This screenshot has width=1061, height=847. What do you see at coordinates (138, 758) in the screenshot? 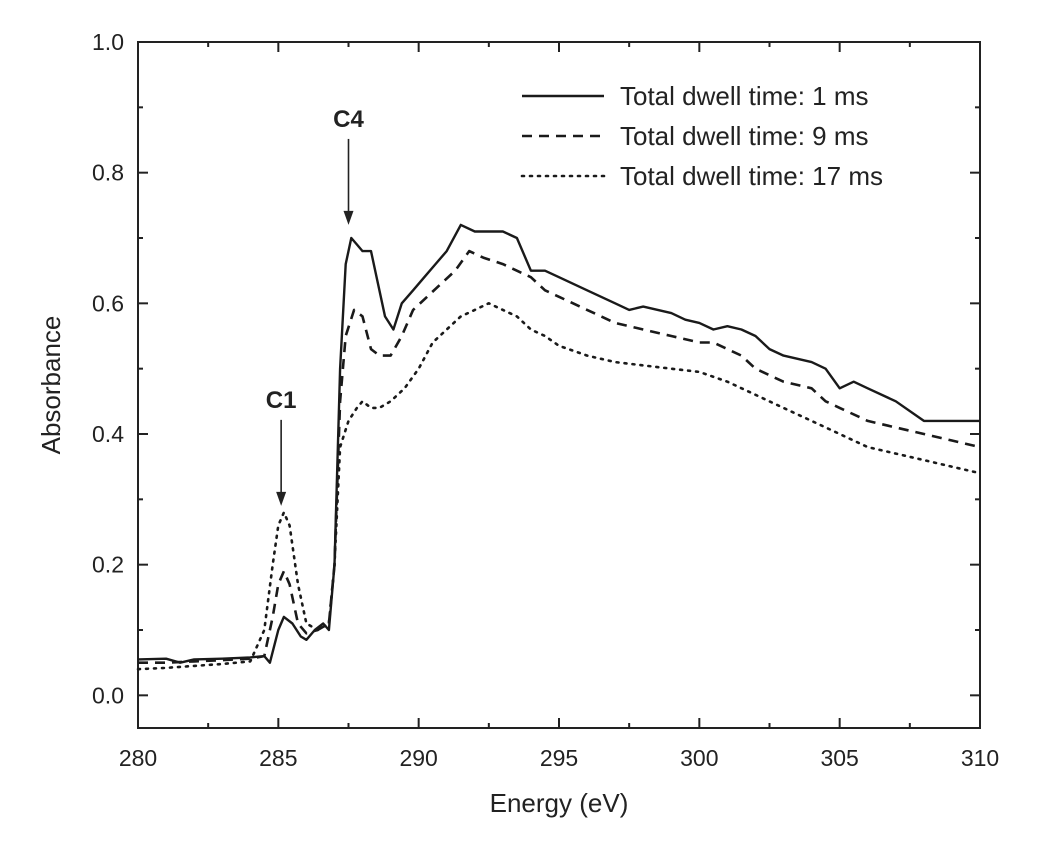
I see `x-tick-label: 280` at bounding box center [138, 758].